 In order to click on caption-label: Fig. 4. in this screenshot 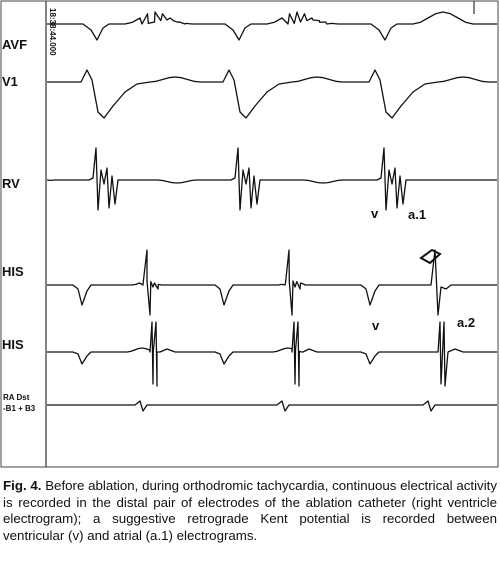, I will do `click(22, 485)`.